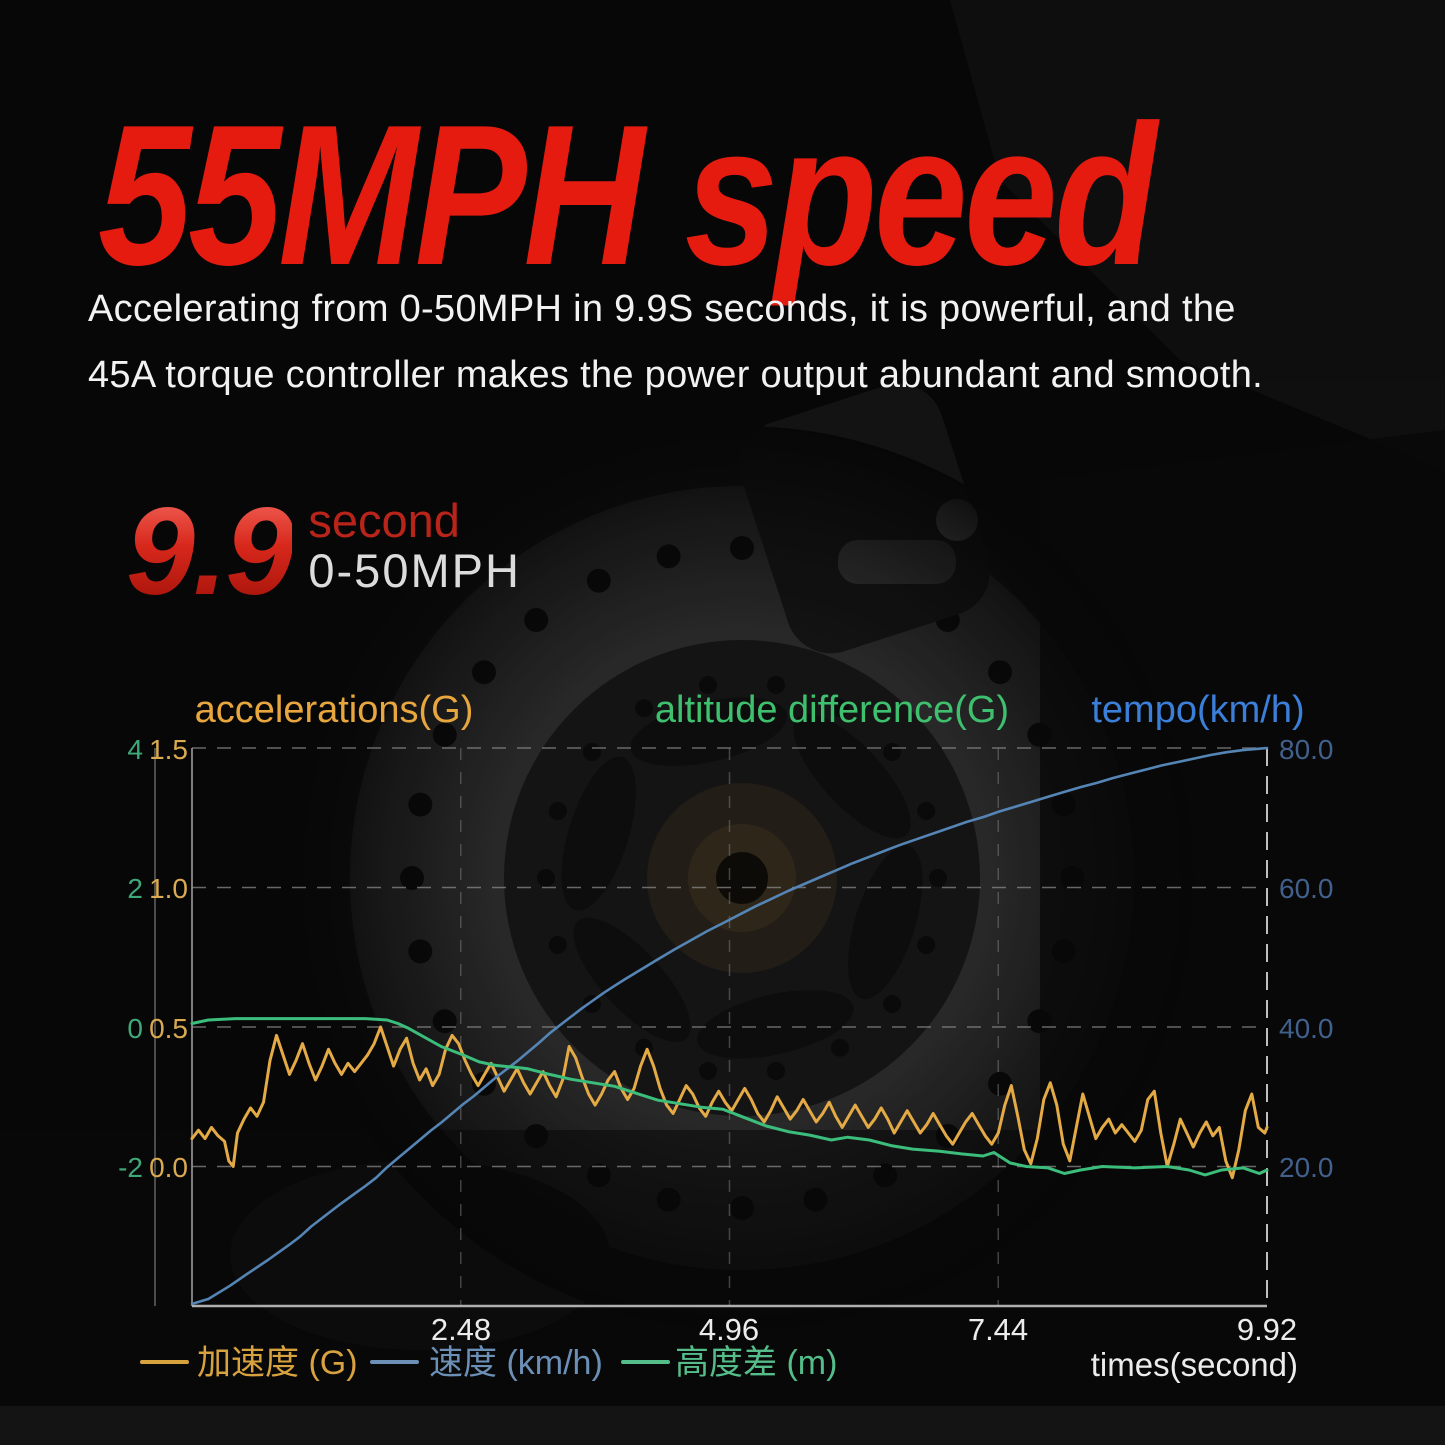  What do you see at coordinates (168, 1167) in the screenshot?
I see `y-axis-tick-acceleration: 0.0` at bounding box center [168, 1167].